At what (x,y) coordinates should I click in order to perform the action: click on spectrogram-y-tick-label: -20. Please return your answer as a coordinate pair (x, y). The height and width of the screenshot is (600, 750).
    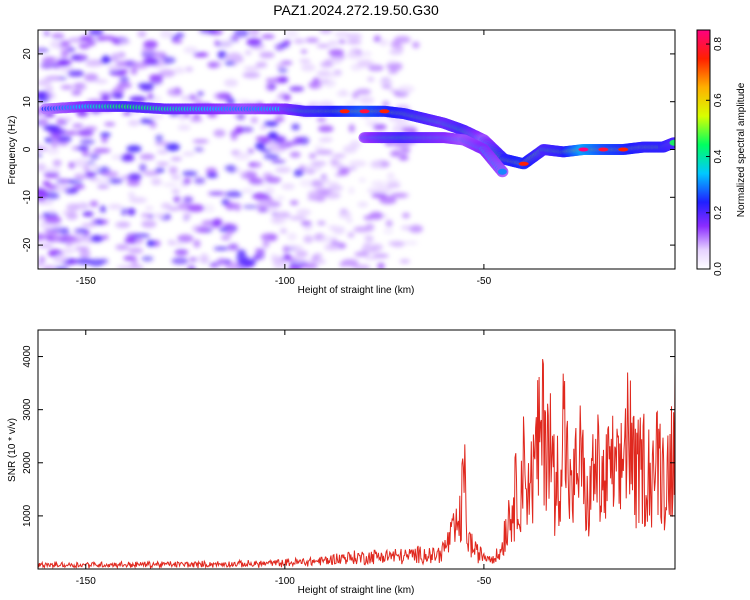
    Looking at the image, I should click on (27, 244).